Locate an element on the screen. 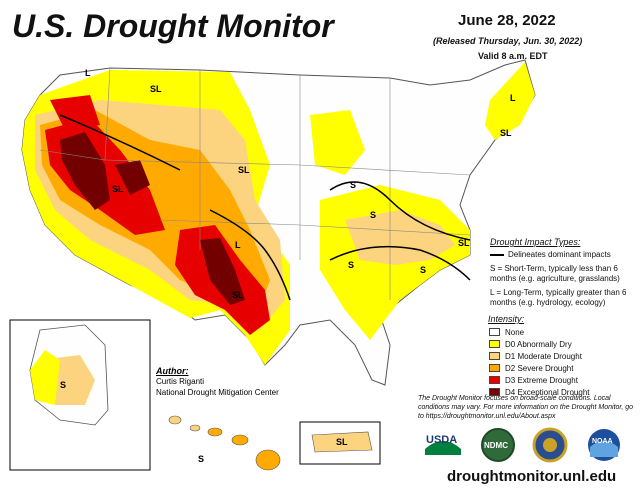 This screenshot has width=640, height=494. map-label-sl-puerto-rico: SL is located at coordinates (342, 442).